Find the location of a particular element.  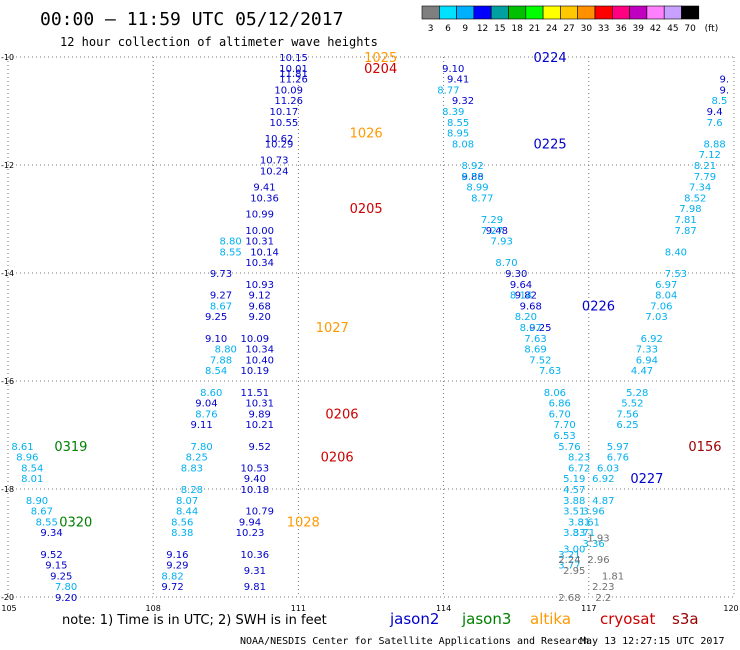

wave-height-value: 10.34 is located at coordinates (259, 350).